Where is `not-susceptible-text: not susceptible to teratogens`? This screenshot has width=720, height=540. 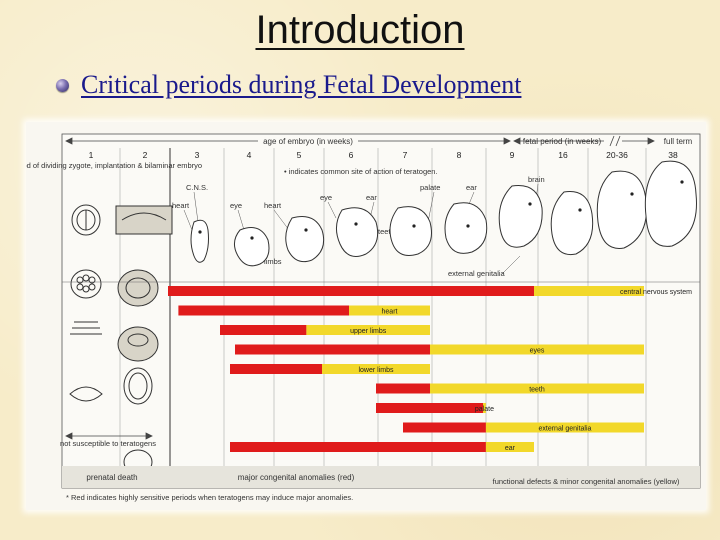
not-susceptible-text: not susceptible to teratogens is located at coordinates (108, 443).